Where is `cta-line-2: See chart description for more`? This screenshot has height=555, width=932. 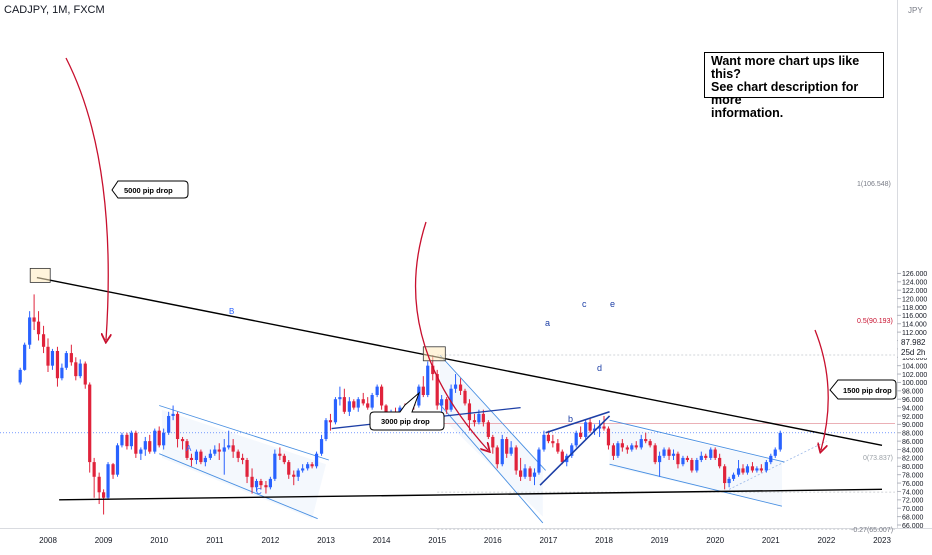
cta-line-2: See chart description for more is located at coordinates (785, 93).